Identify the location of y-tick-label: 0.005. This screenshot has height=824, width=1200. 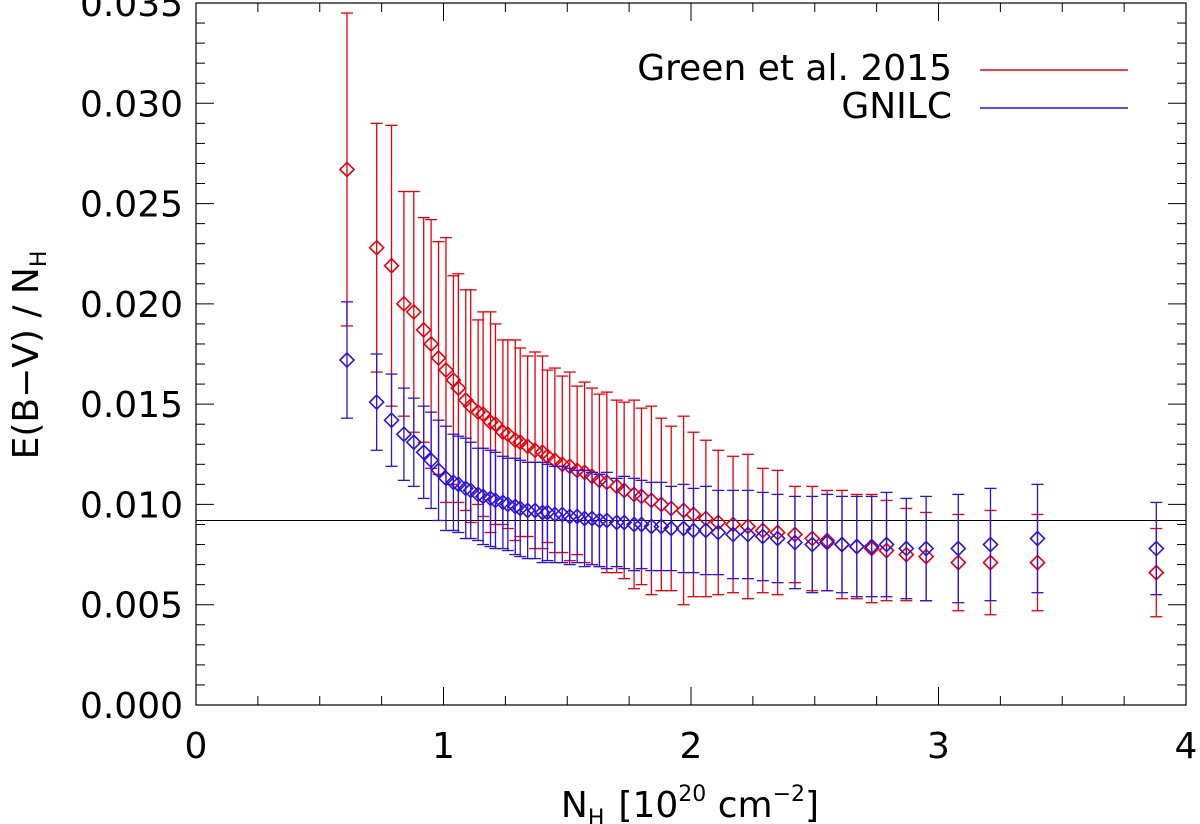
(131, 606).